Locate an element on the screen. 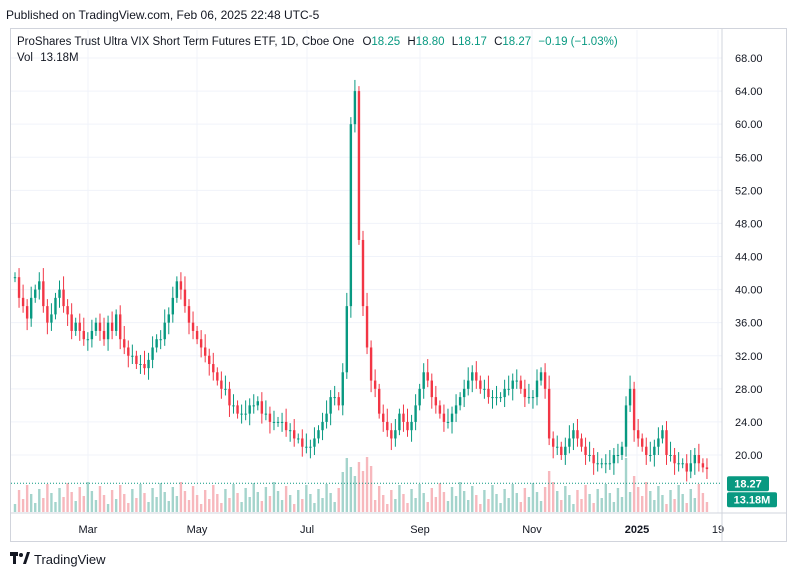  low-value: 18.17 is located at coordinates (472, 42).